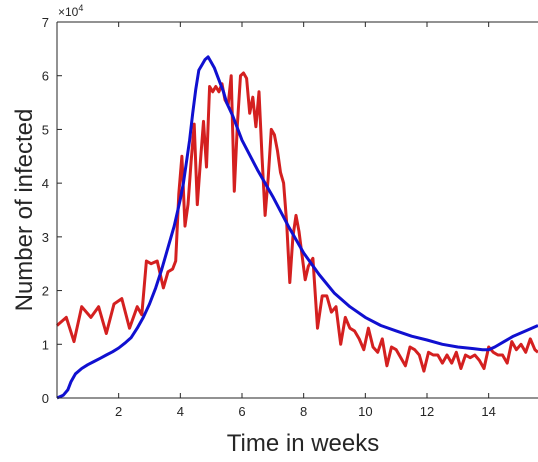 The height and width of the screenshot is (462, 538). I want to click on y-axis-exponent: ×10⁴, so click(70, 11).